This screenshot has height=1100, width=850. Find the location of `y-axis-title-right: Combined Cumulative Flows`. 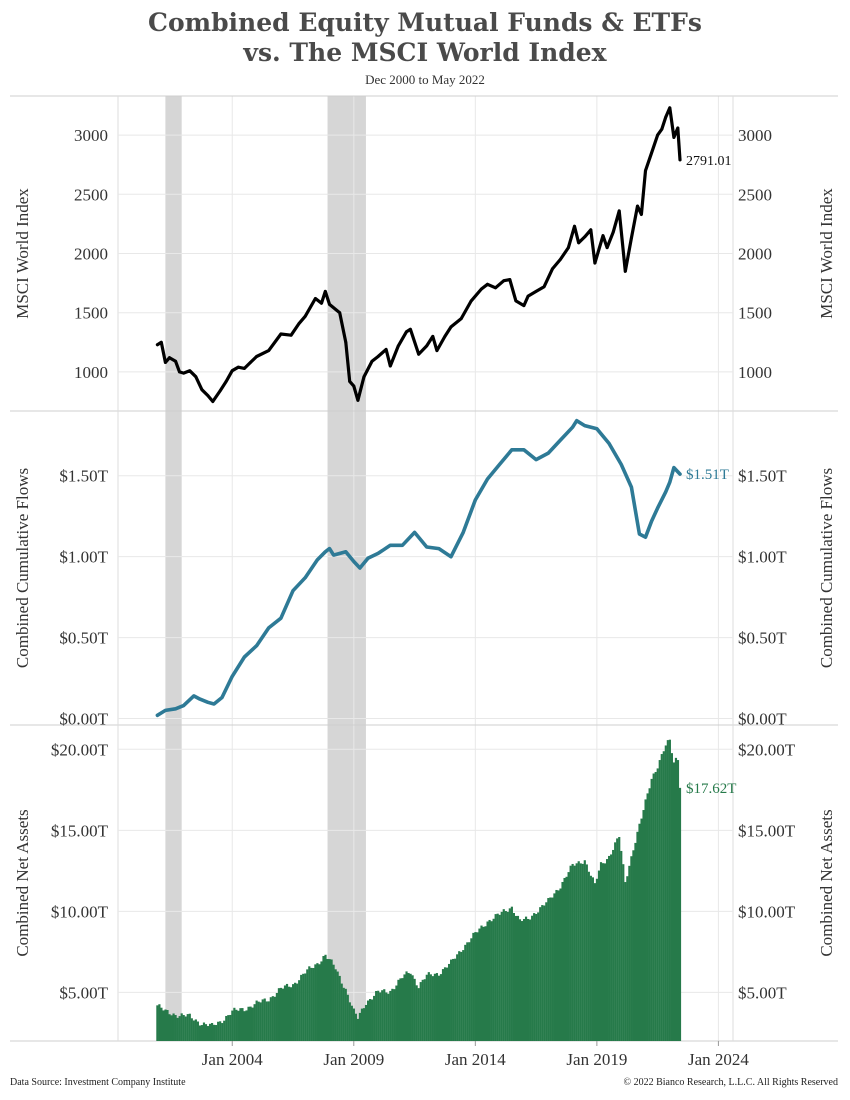

y-axis-title-right: Combined Cumulative Flows is located at coordinates (826, 568).